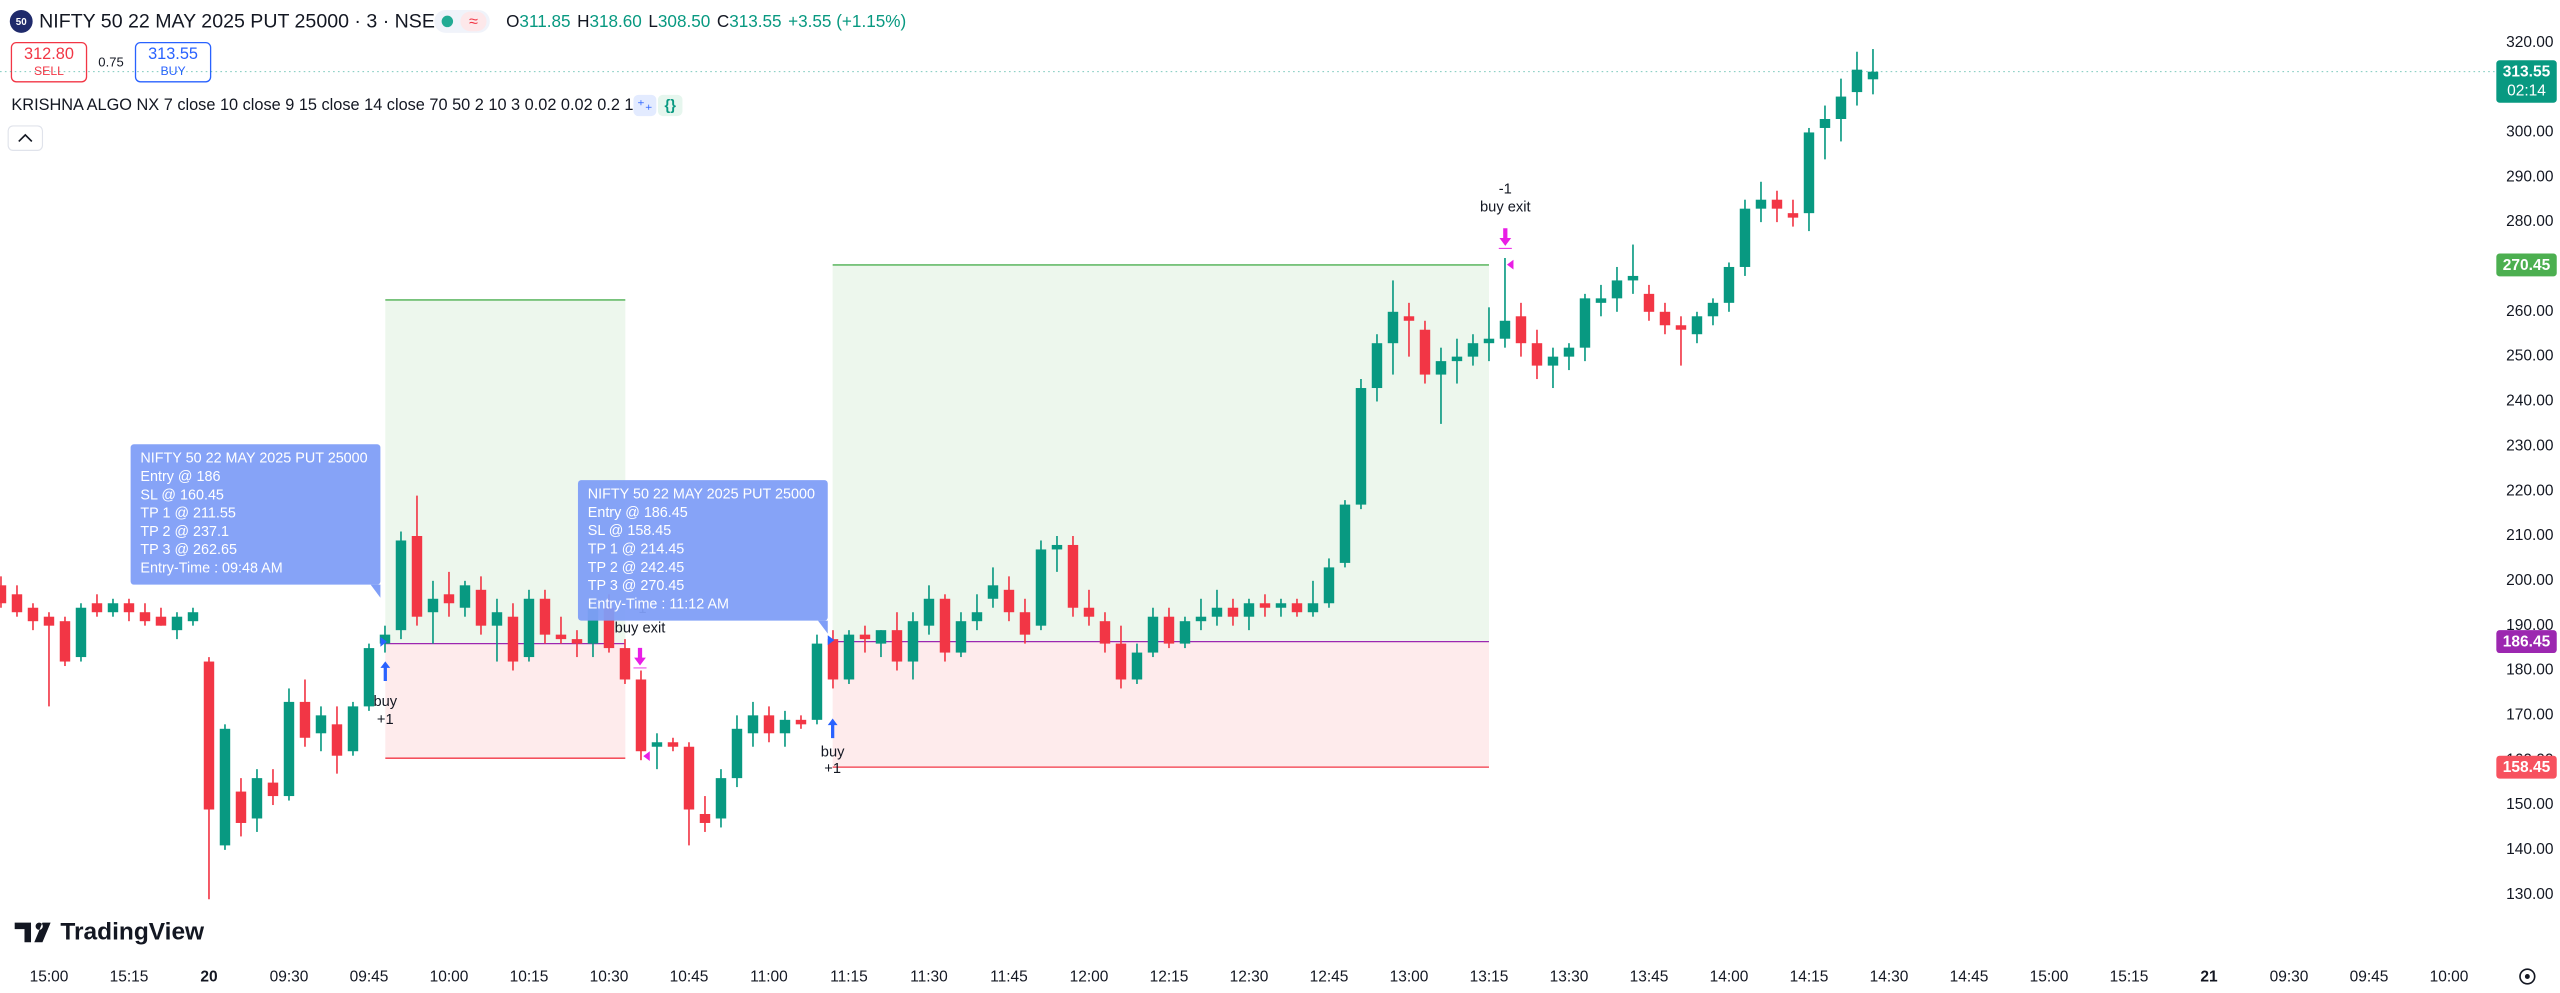 This screenshot has width=2560, height=993. What do you see at coordinates (2530, 894) in the screenshot?
I see `y-tick-label: 130.00` at bounding box center [2530, 894].